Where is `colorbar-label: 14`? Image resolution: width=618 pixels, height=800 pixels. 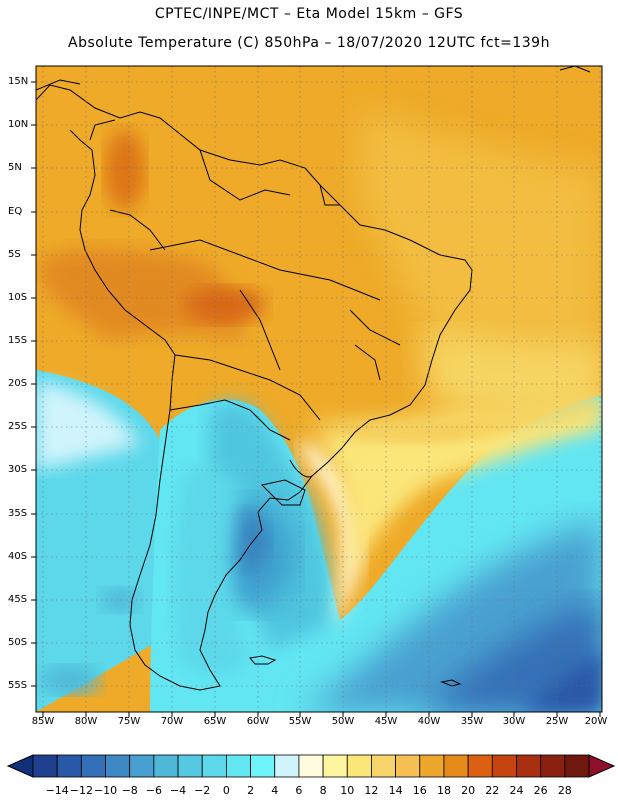 colorbar-label: 14 is located at coordinates (395, 790).